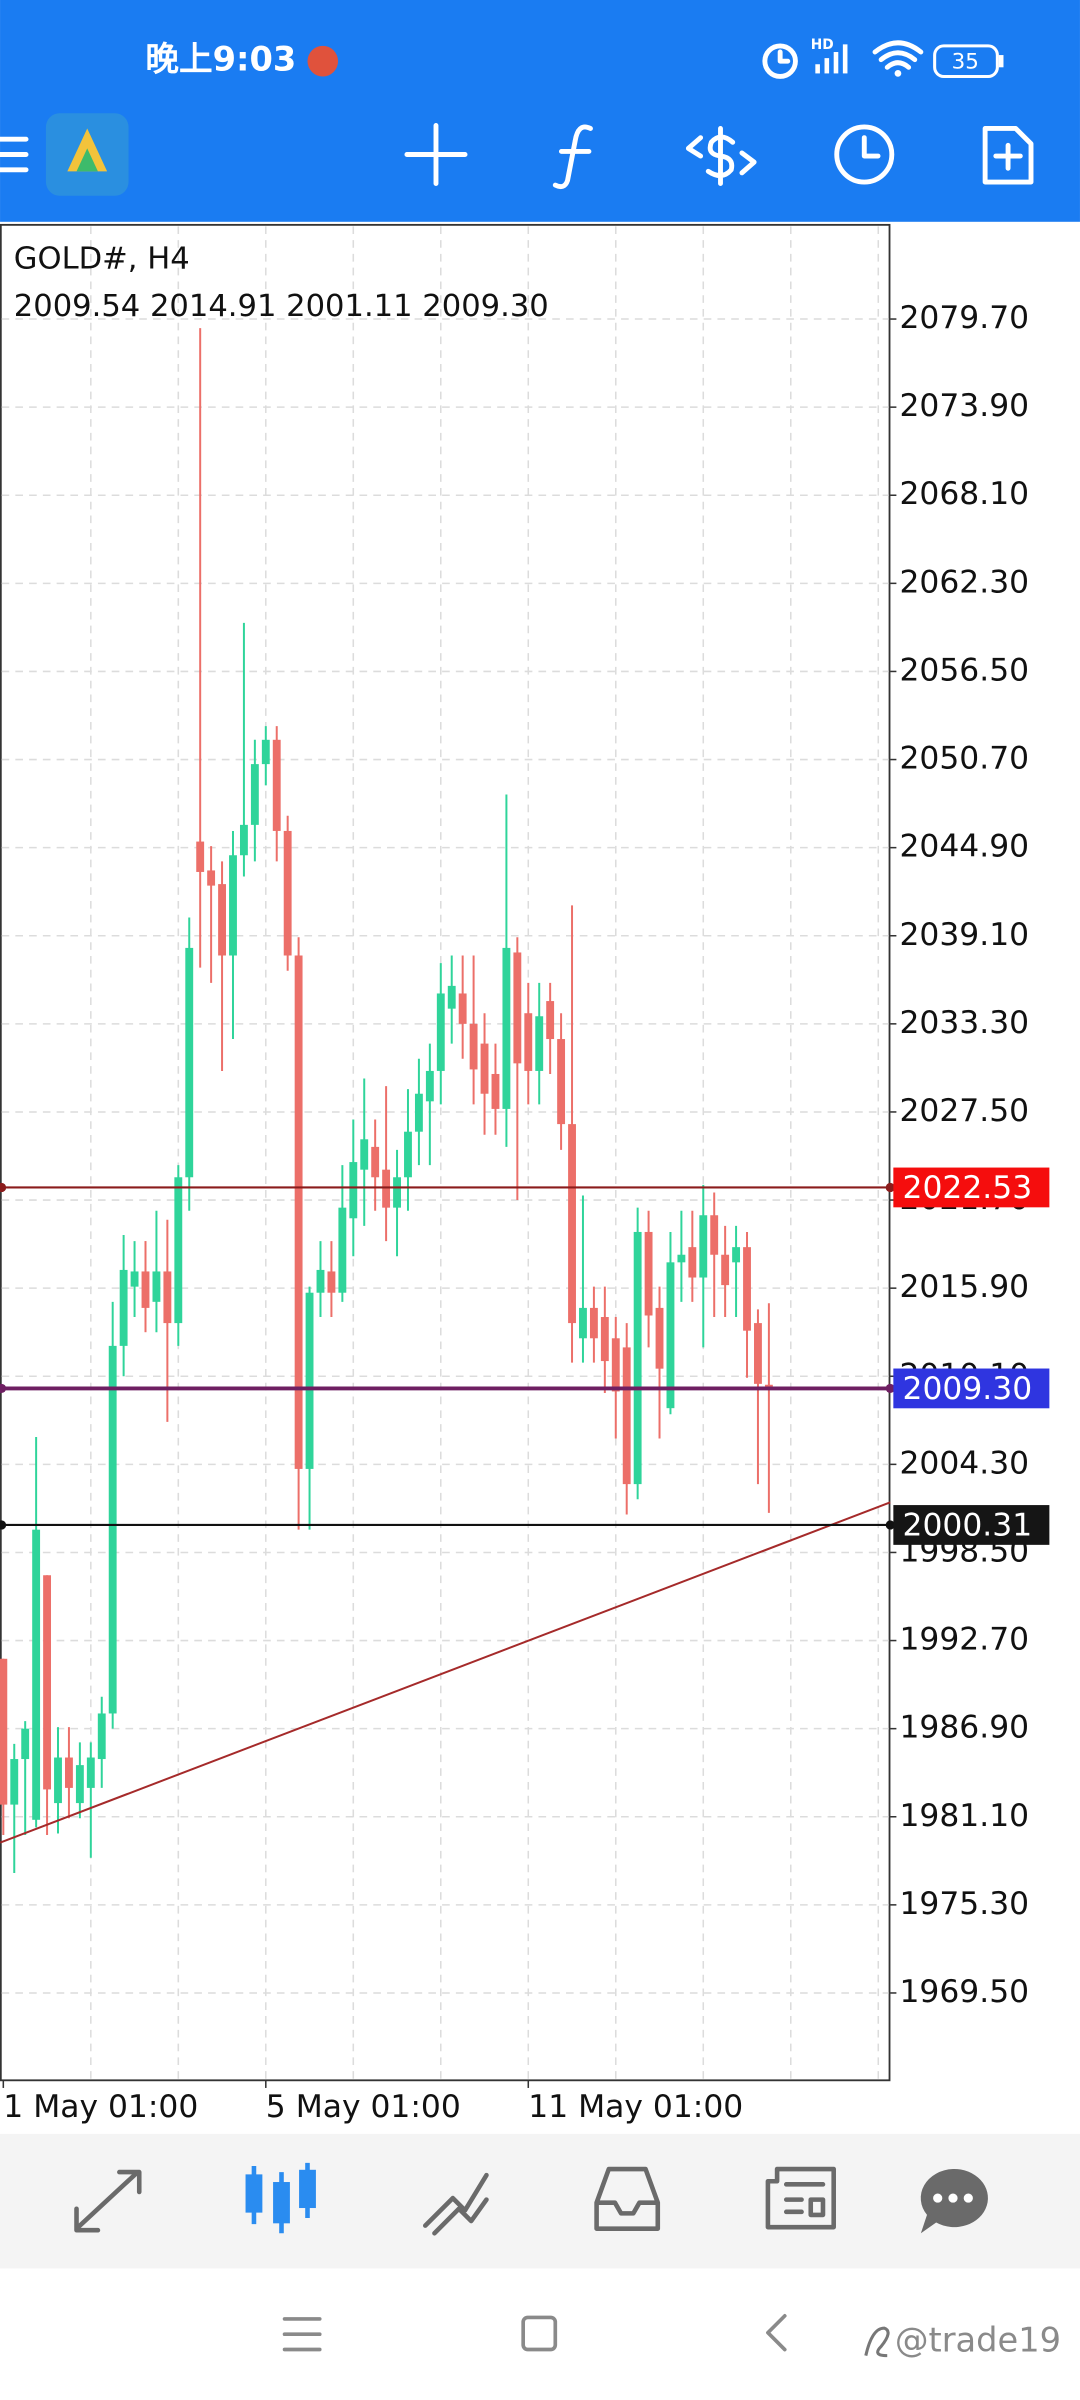 This screenshot has height=2400, width=1080. Describe the element at coordinates (800, 2198) in the screenshot. I see `news-tab` at that location.